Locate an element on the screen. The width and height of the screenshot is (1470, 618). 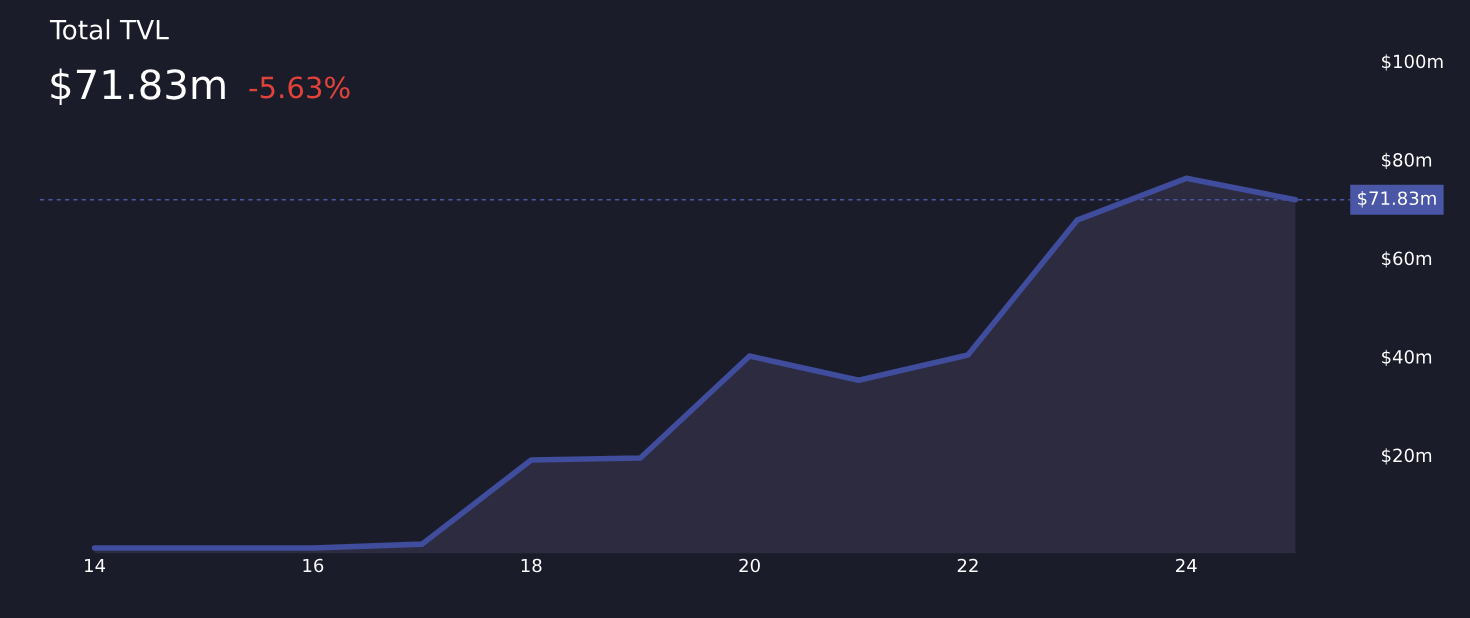
x-tick-label: 20 is located at coordinates (749, 565).